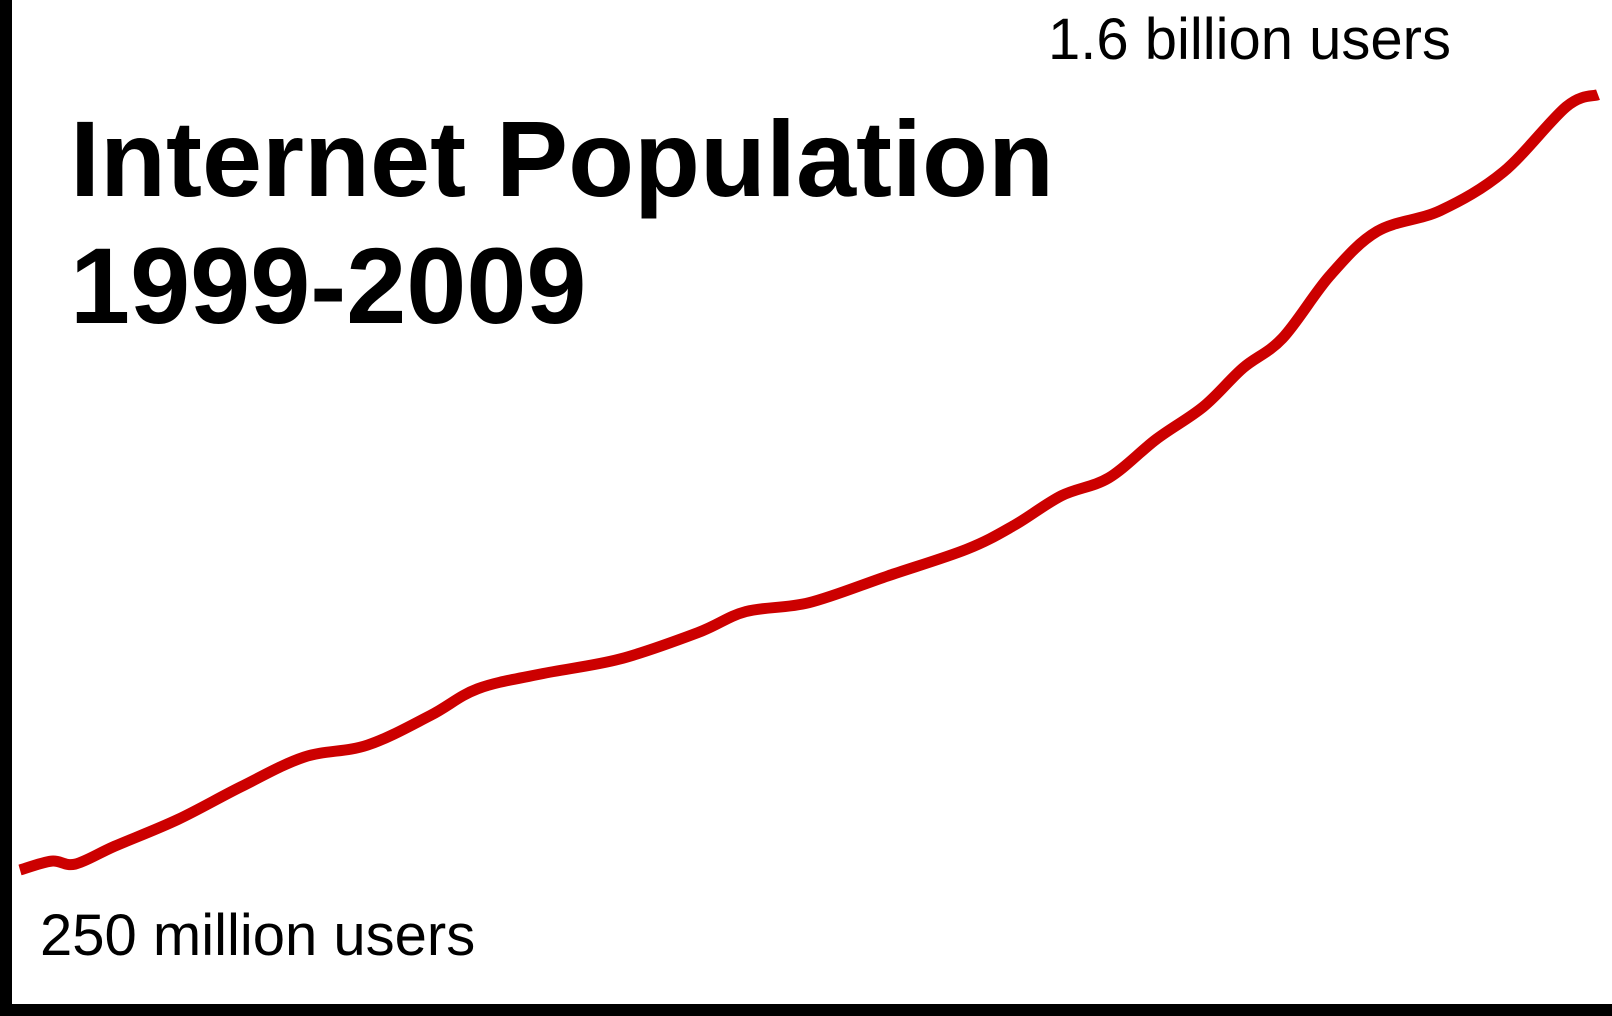  I want to click on start-value-label: 250 million users, so click(257, 935).